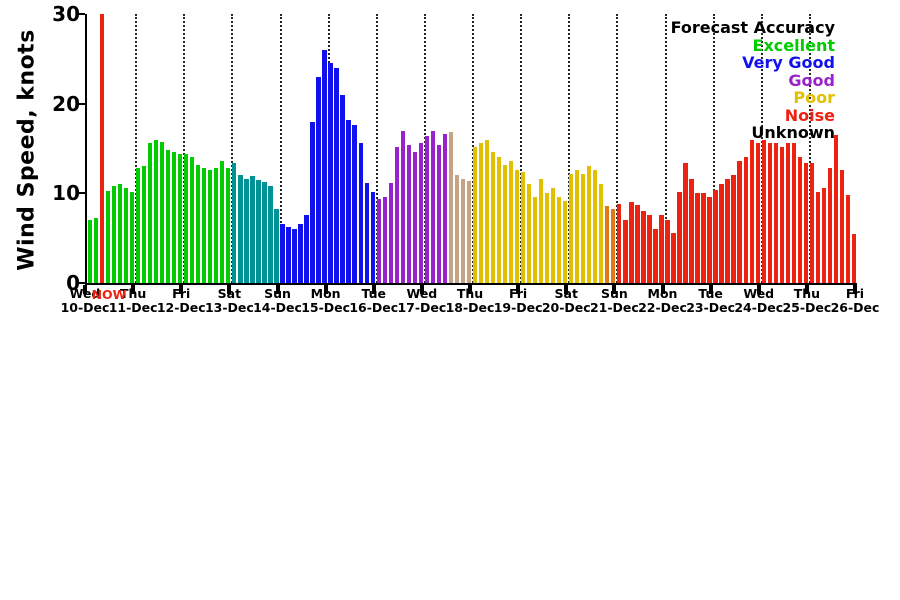  I want to click on x-axis-day-label: Tue 16-Dec, so click(374, 300).